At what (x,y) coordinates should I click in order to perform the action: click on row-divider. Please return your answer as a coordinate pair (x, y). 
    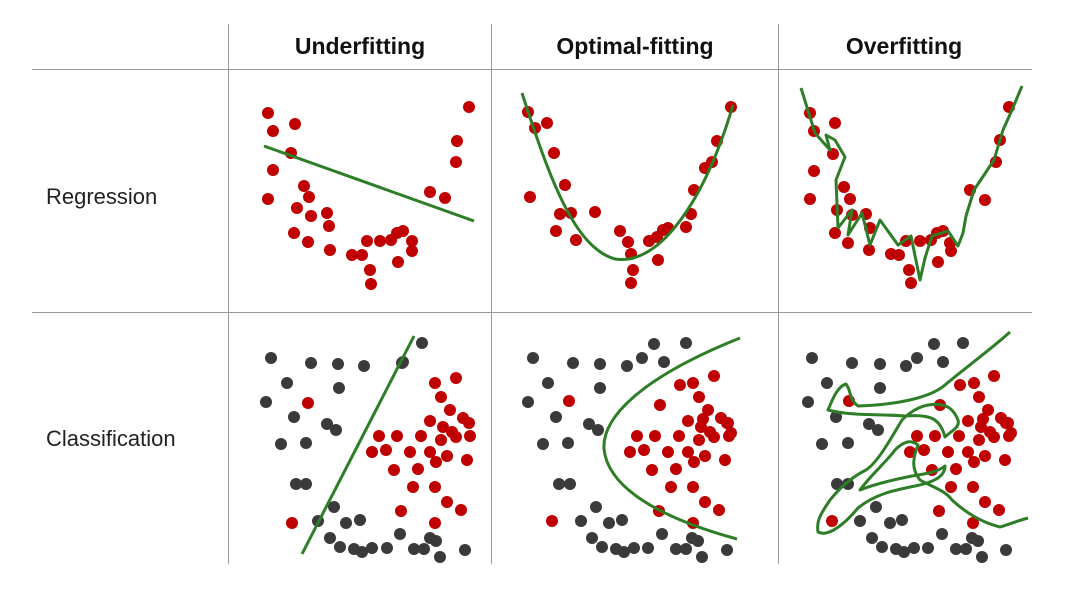
    Looking at the image, I should click on (532, 312).